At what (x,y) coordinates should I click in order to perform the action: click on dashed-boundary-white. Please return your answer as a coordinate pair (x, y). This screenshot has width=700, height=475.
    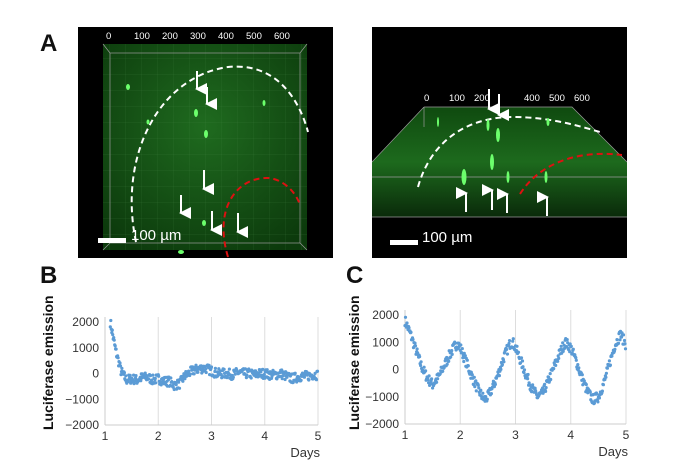
    Looking at the image, I should click on (509, 151).